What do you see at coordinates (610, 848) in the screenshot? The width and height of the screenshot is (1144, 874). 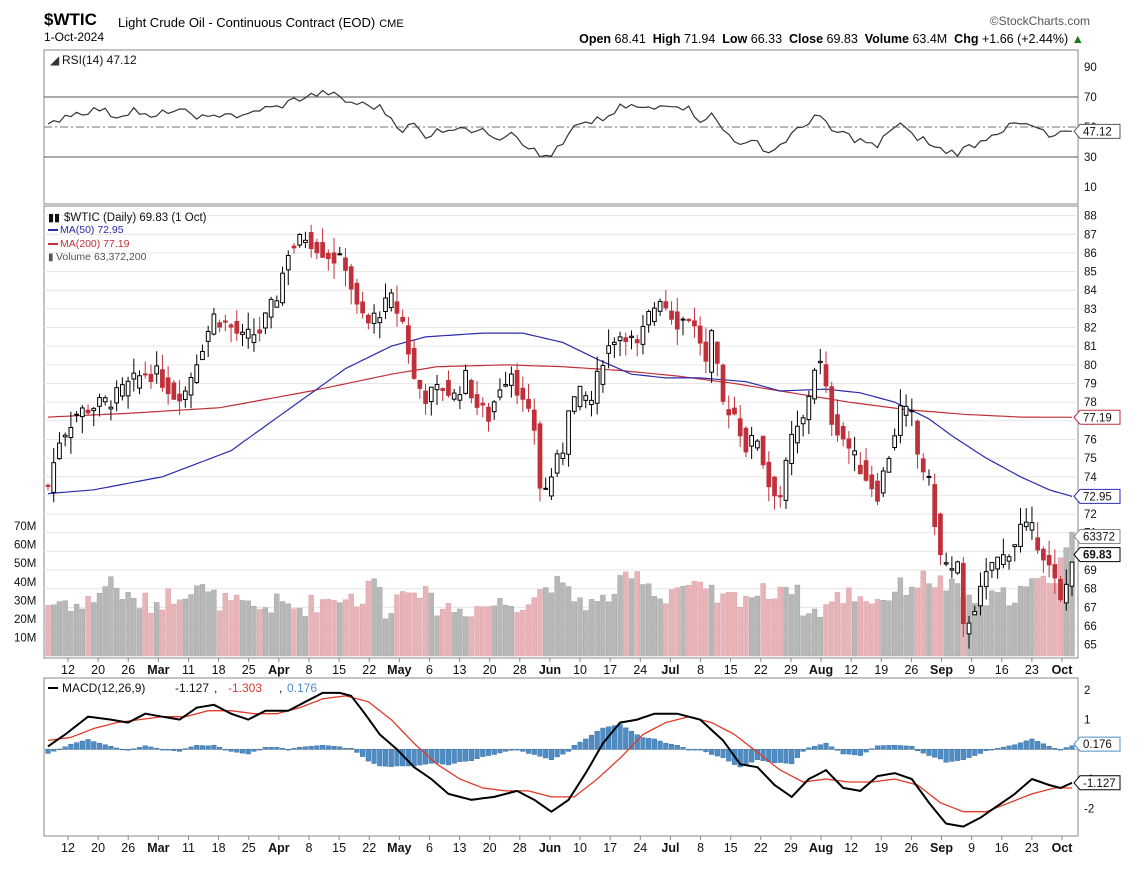 I see `date-tick-label: 17` at bounding box center [610, 848].